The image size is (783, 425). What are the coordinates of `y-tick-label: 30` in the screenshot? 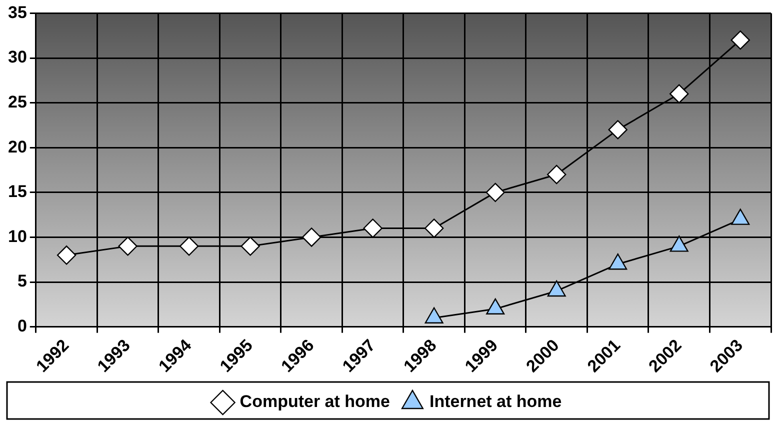 It's located at (17, 57).